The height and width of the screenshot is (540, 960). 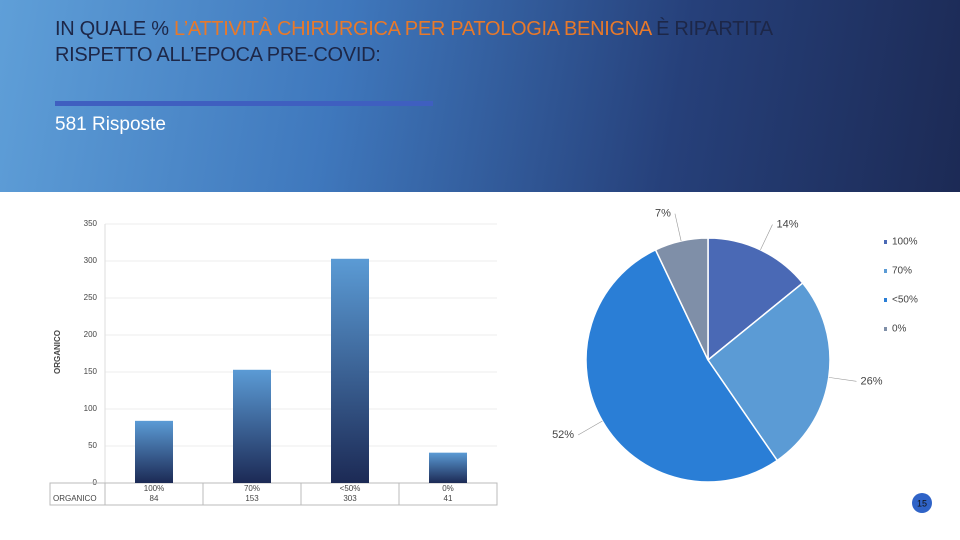 What do you see at coordinates (154, 498) in the screenshot?
I see `table-value: 84` at bounding box center [154, 498].